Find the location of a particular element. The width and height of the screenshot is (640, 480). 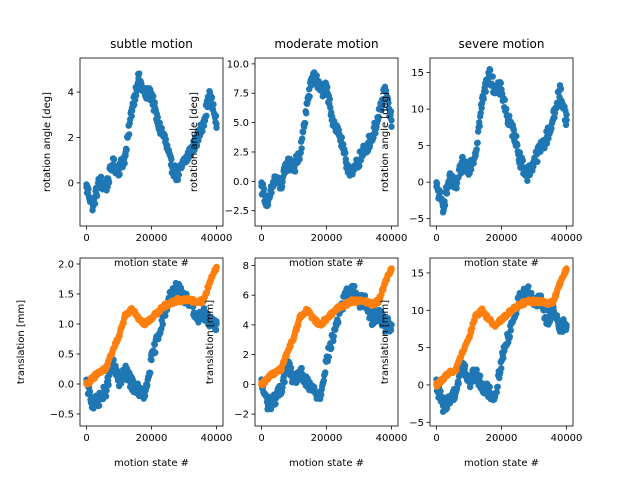

y-tick-label: 1.0 is located at coordinates (66, 325).